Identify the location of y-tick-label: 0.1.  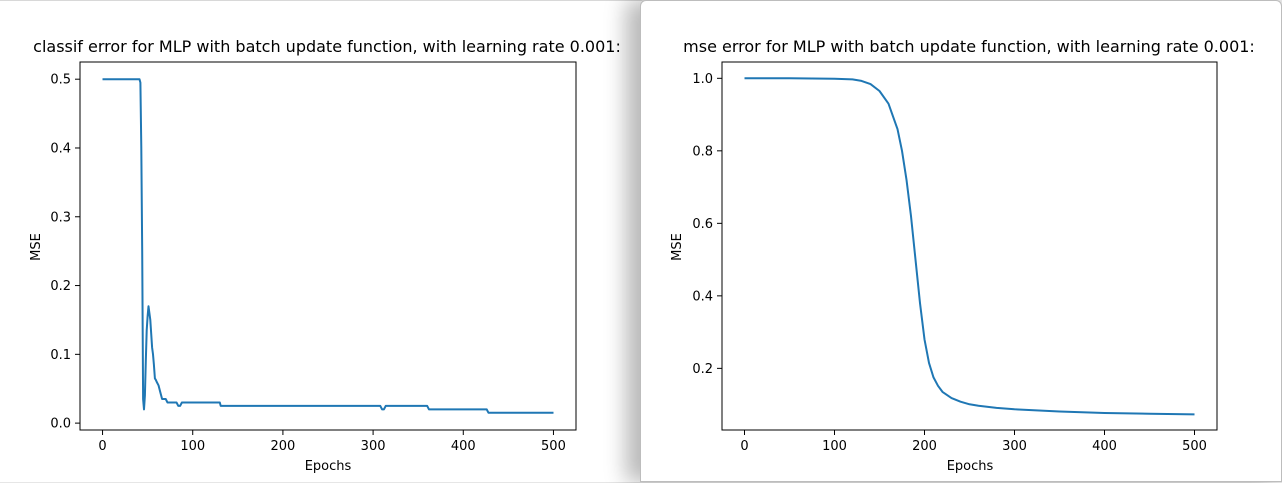
(60, 355).